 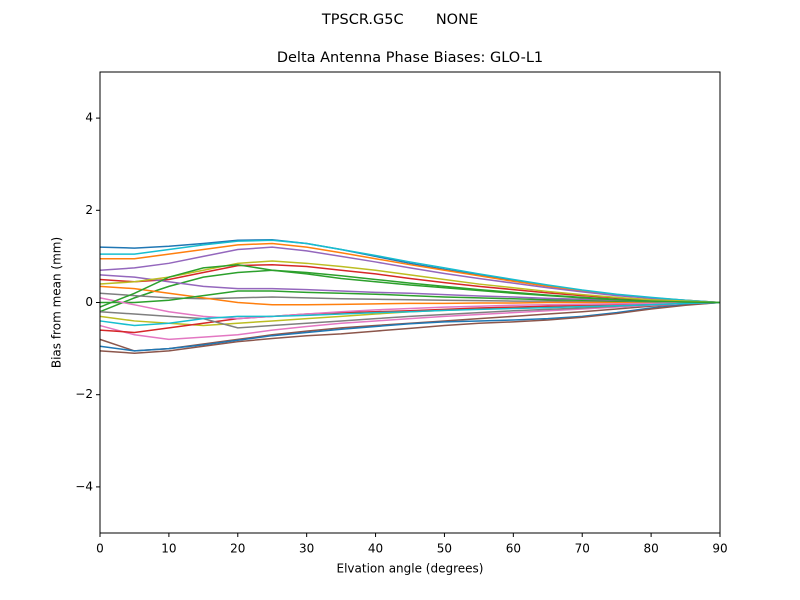 I want to click on x-tick-label: 50, so click(x=444, y=549).